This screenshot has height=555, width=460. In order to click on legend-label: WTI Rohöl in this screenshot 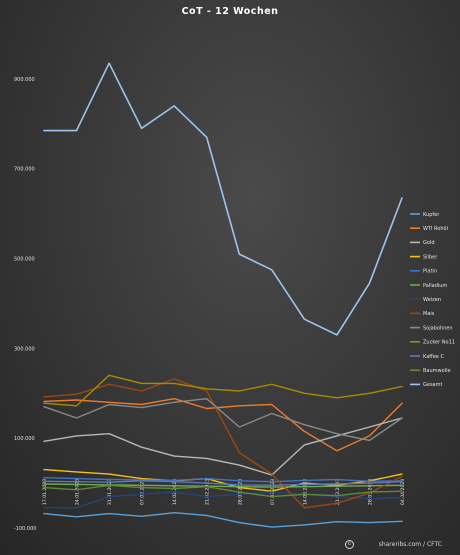, I will do `click(435, 229)`.